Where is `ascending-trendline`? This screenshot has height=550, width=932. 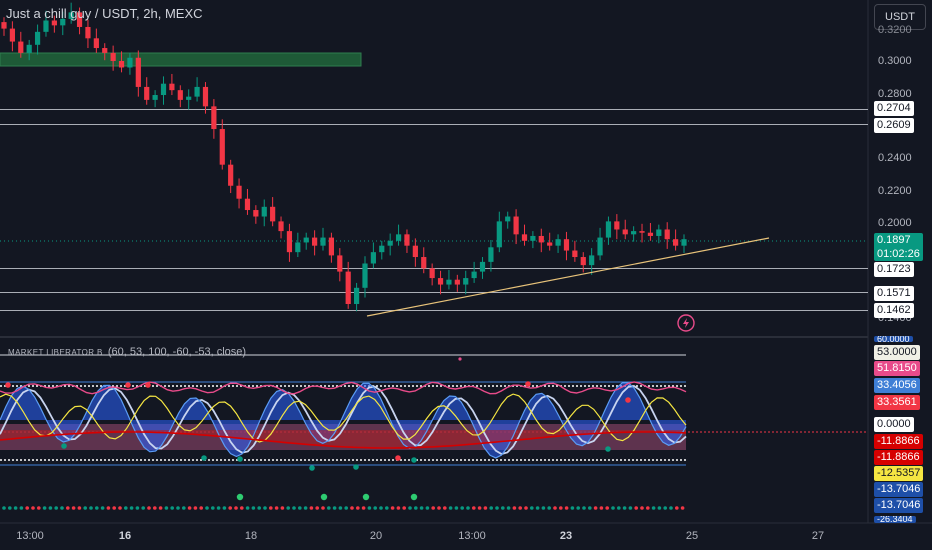
ascending-trendline is located at coordinates (568, 277).